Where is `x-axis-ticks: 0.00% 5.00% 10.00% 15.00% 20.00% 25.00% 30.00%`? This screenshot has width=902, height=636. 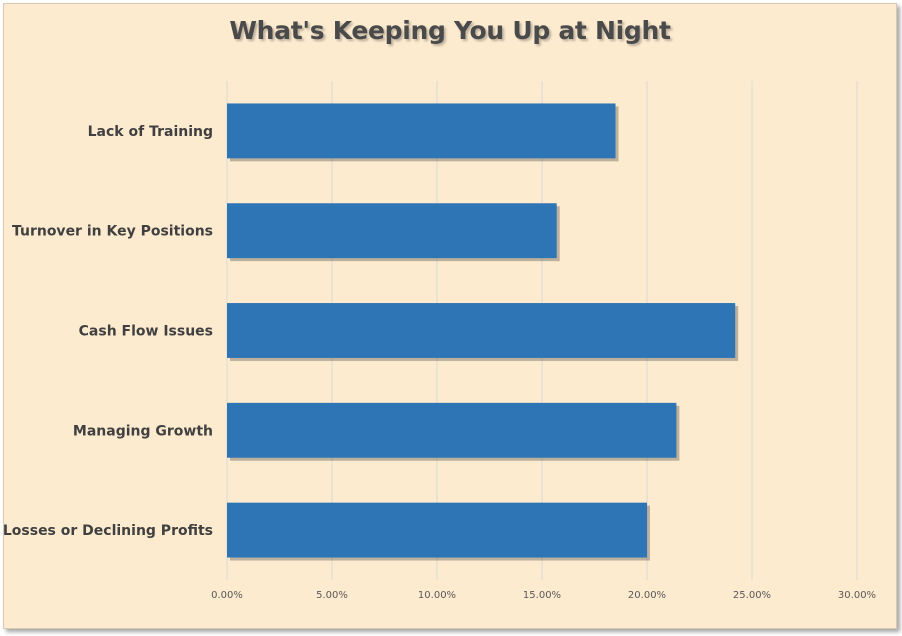 x-axis-ticks: 0.00% 5.00% 10.00% 15.00% 20.00% 25.00% 30.00% is located at coordinates (543, 595).